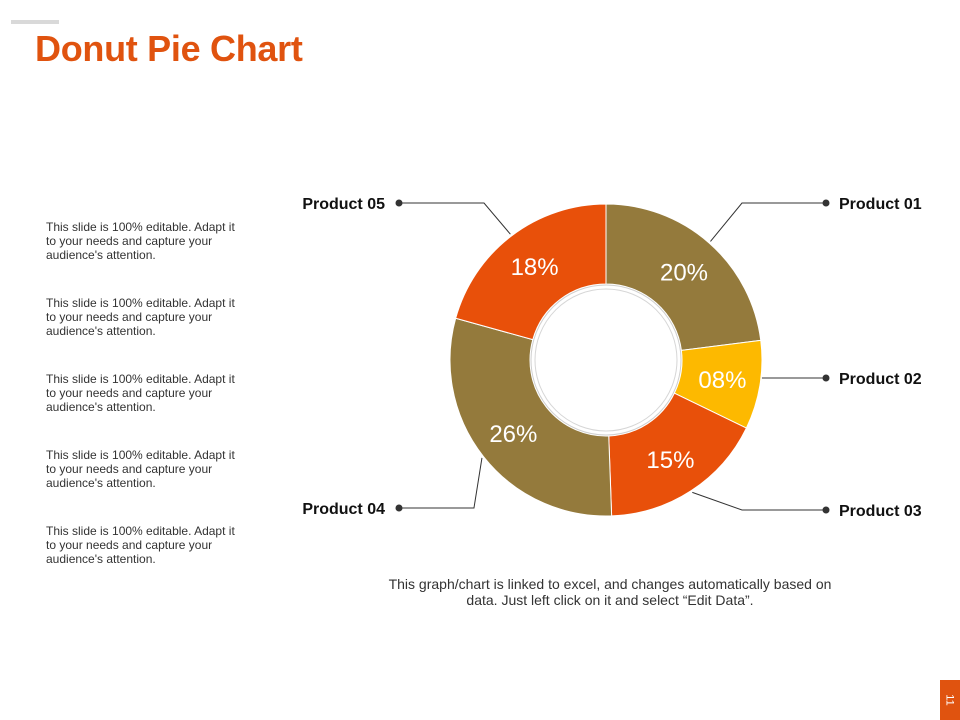  I want to click on slice-value-label-1: 20%, so click(684, 272).